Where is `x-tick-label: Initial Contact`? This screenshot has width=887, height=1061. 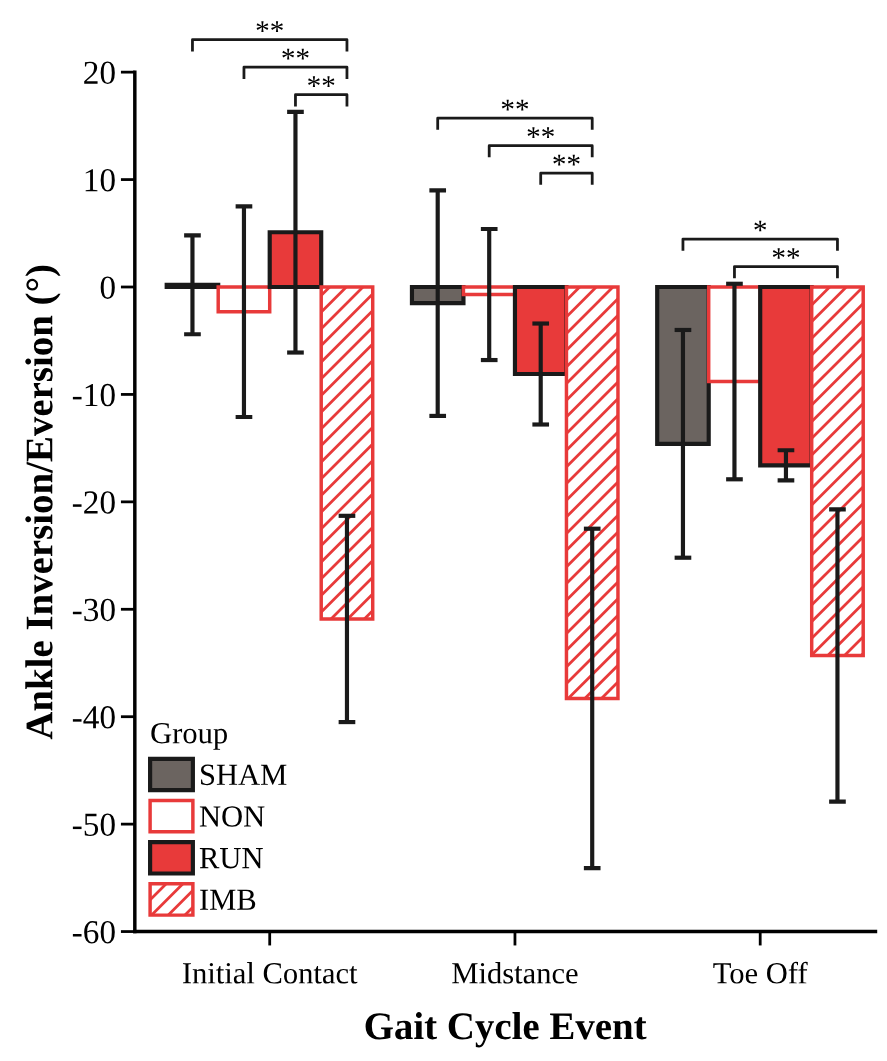
x-tick-label: Initial Contact is located at coordinates (270, 973).